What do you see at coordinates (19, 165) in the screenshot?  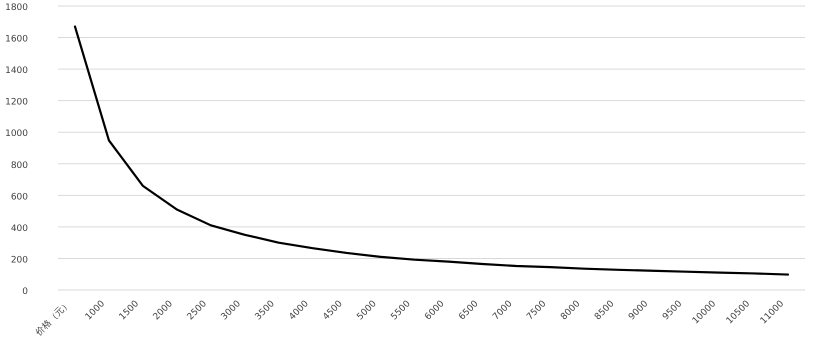 I see `y-tick-label: 800` at bounding box center [19, 165].